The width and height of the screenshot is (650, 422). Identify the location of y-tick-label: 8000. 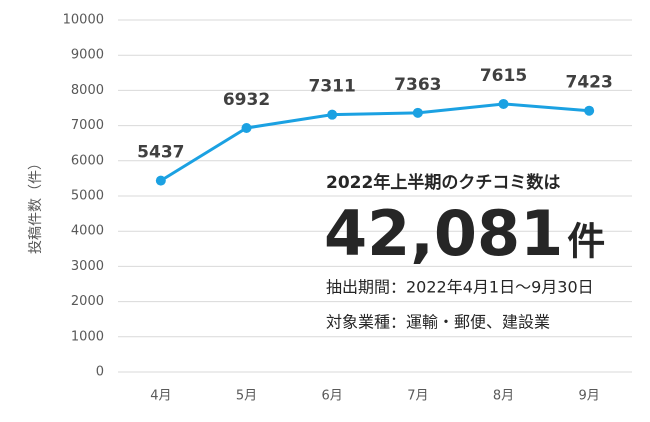
(87, 90).